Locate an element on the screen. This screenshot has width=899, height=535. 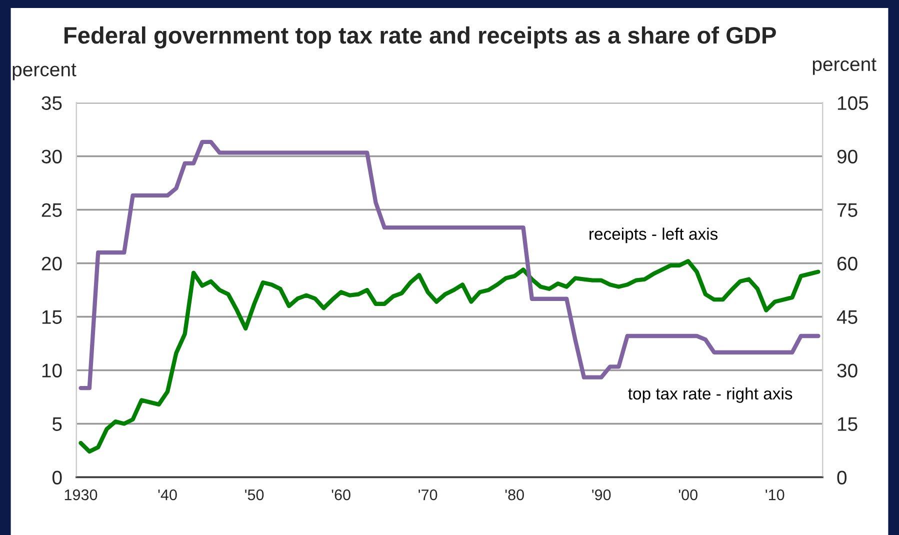
x-tick-label: '00 is located at coordinates (688, 494).